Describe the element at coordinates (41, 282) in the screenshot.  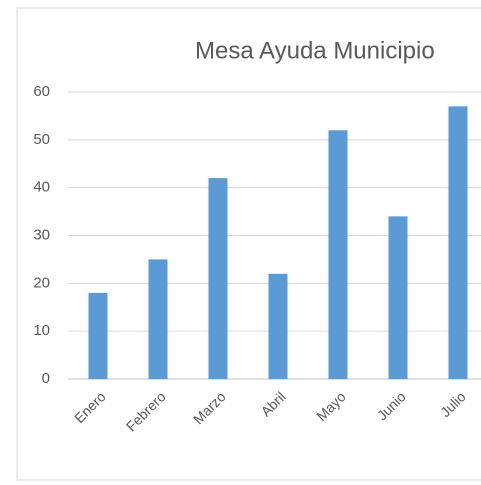
I see `y-tick-label: 20` at that location.